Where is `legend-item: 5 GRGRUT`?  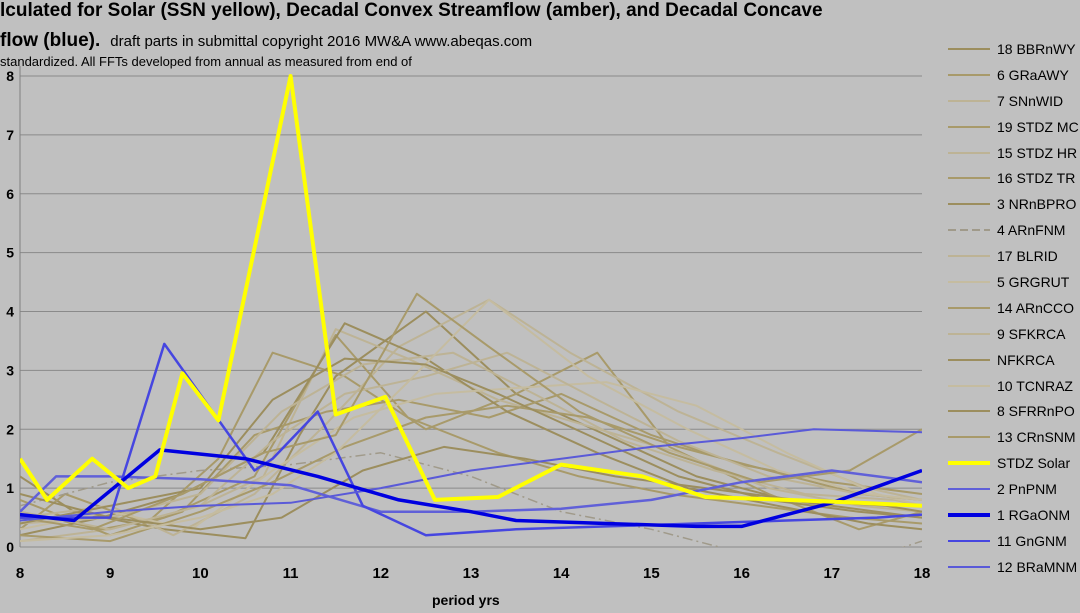 legend-item: 5 GRGRUT is located at coordinates (1014, 282).